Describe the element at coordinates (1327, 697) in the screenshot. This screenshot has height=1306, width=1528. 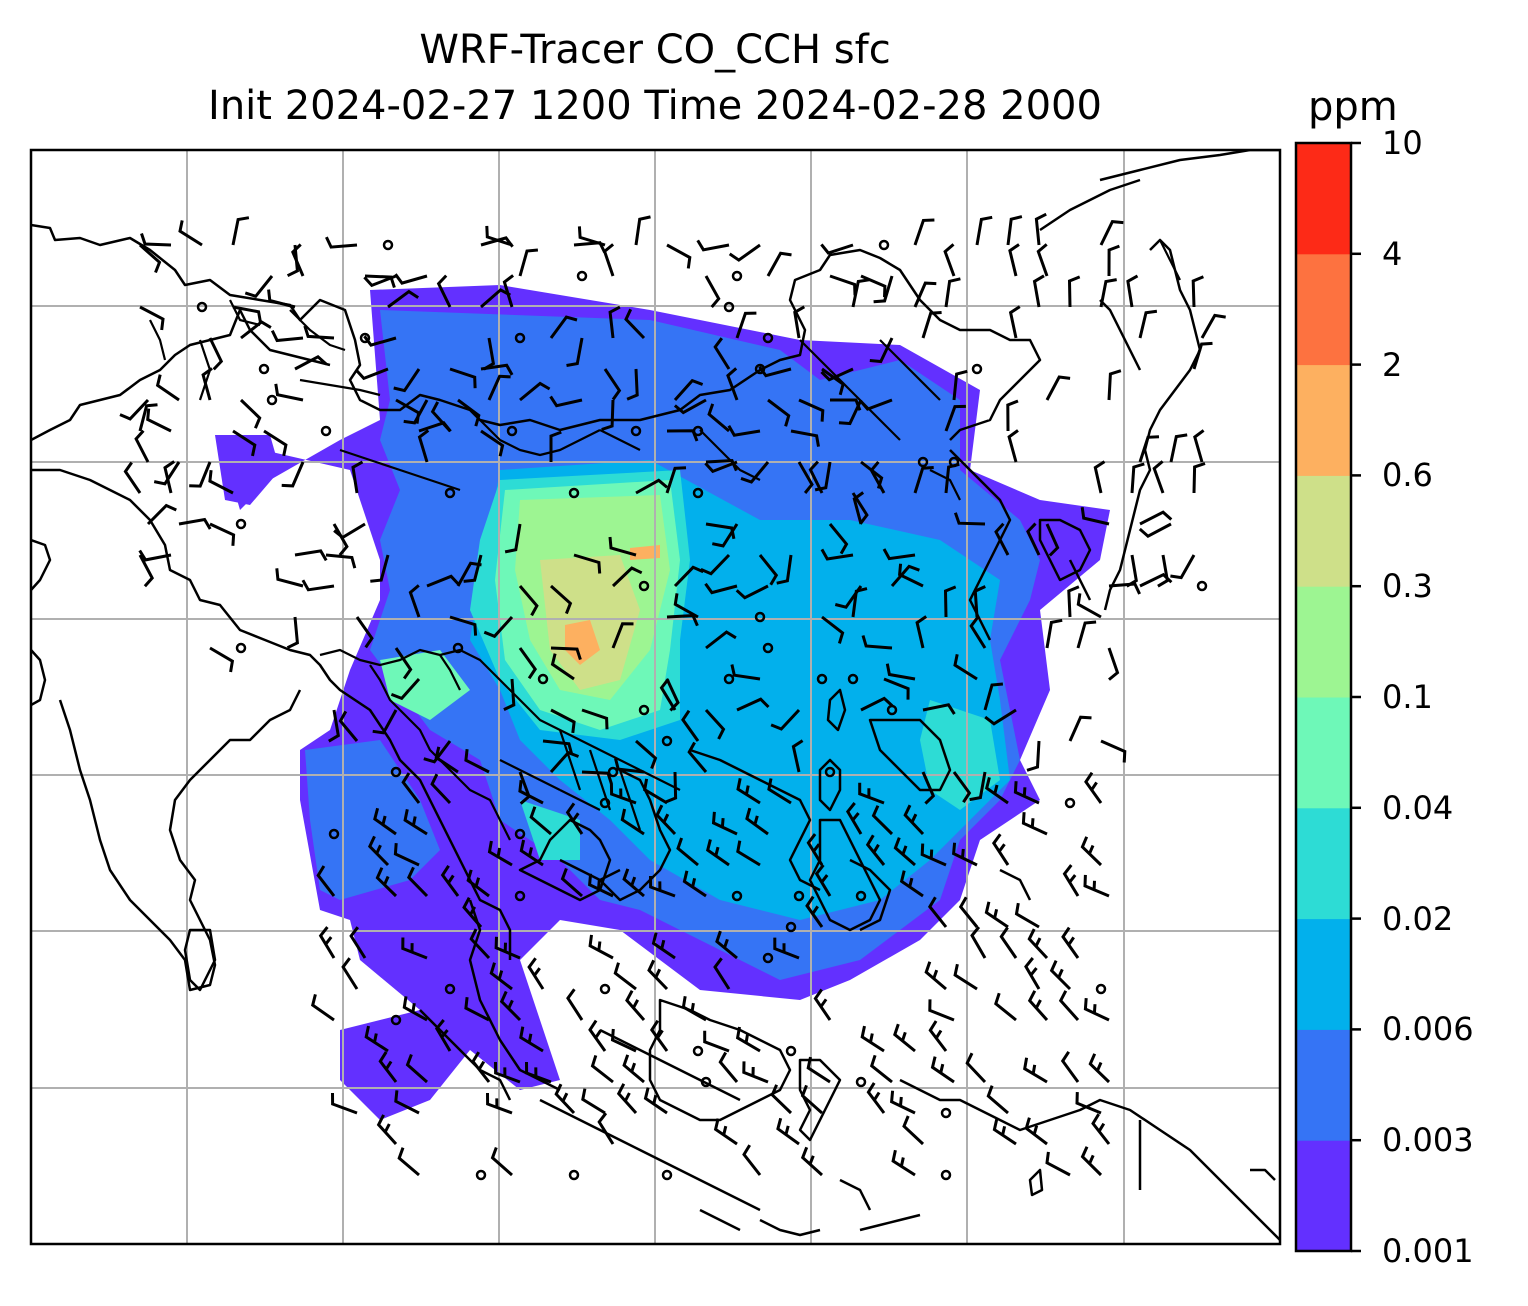
I see `colorbar` at that location.